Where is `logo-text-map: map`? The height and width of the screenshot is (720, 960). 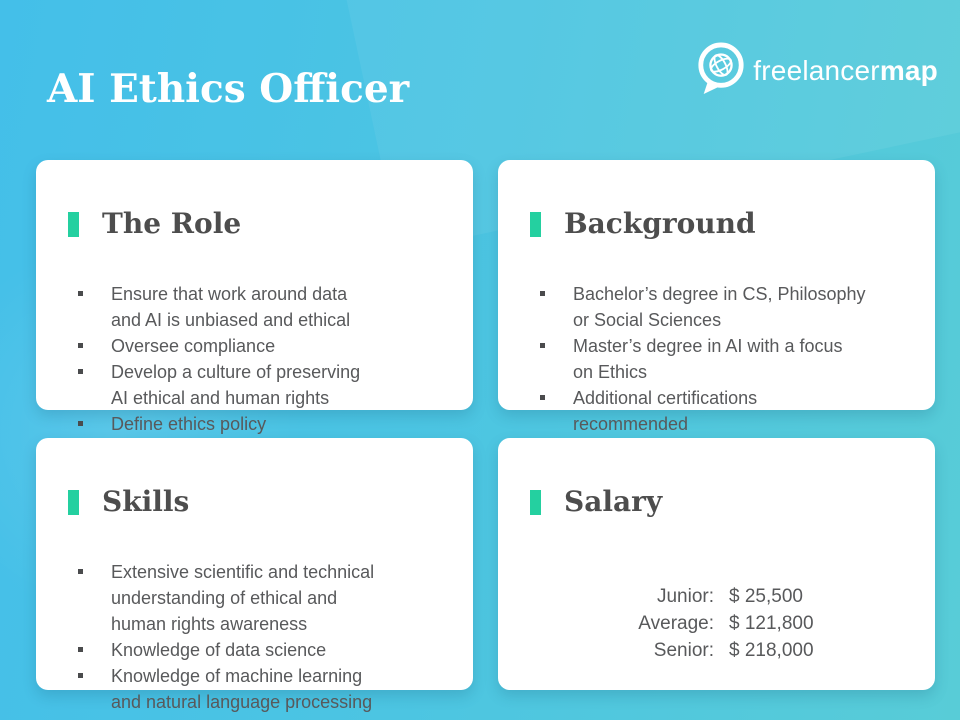
logo-text-map: map is located at coordinates (908, 70).